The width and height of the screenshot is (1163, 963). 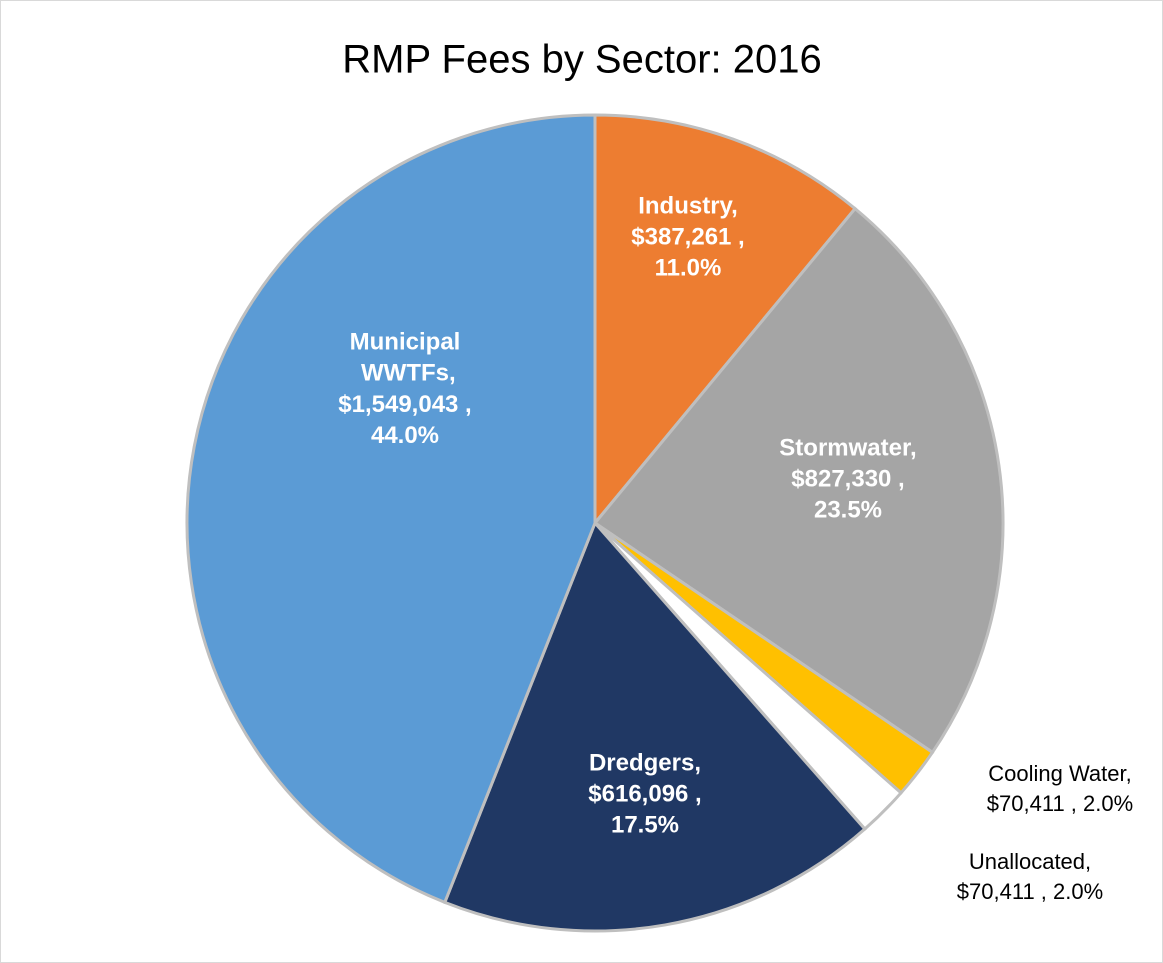 What do you see at coordinates (688, 267) in the screenshot?
I see `slice-percent-label: 11.0%` at bounding box center [688, 267].